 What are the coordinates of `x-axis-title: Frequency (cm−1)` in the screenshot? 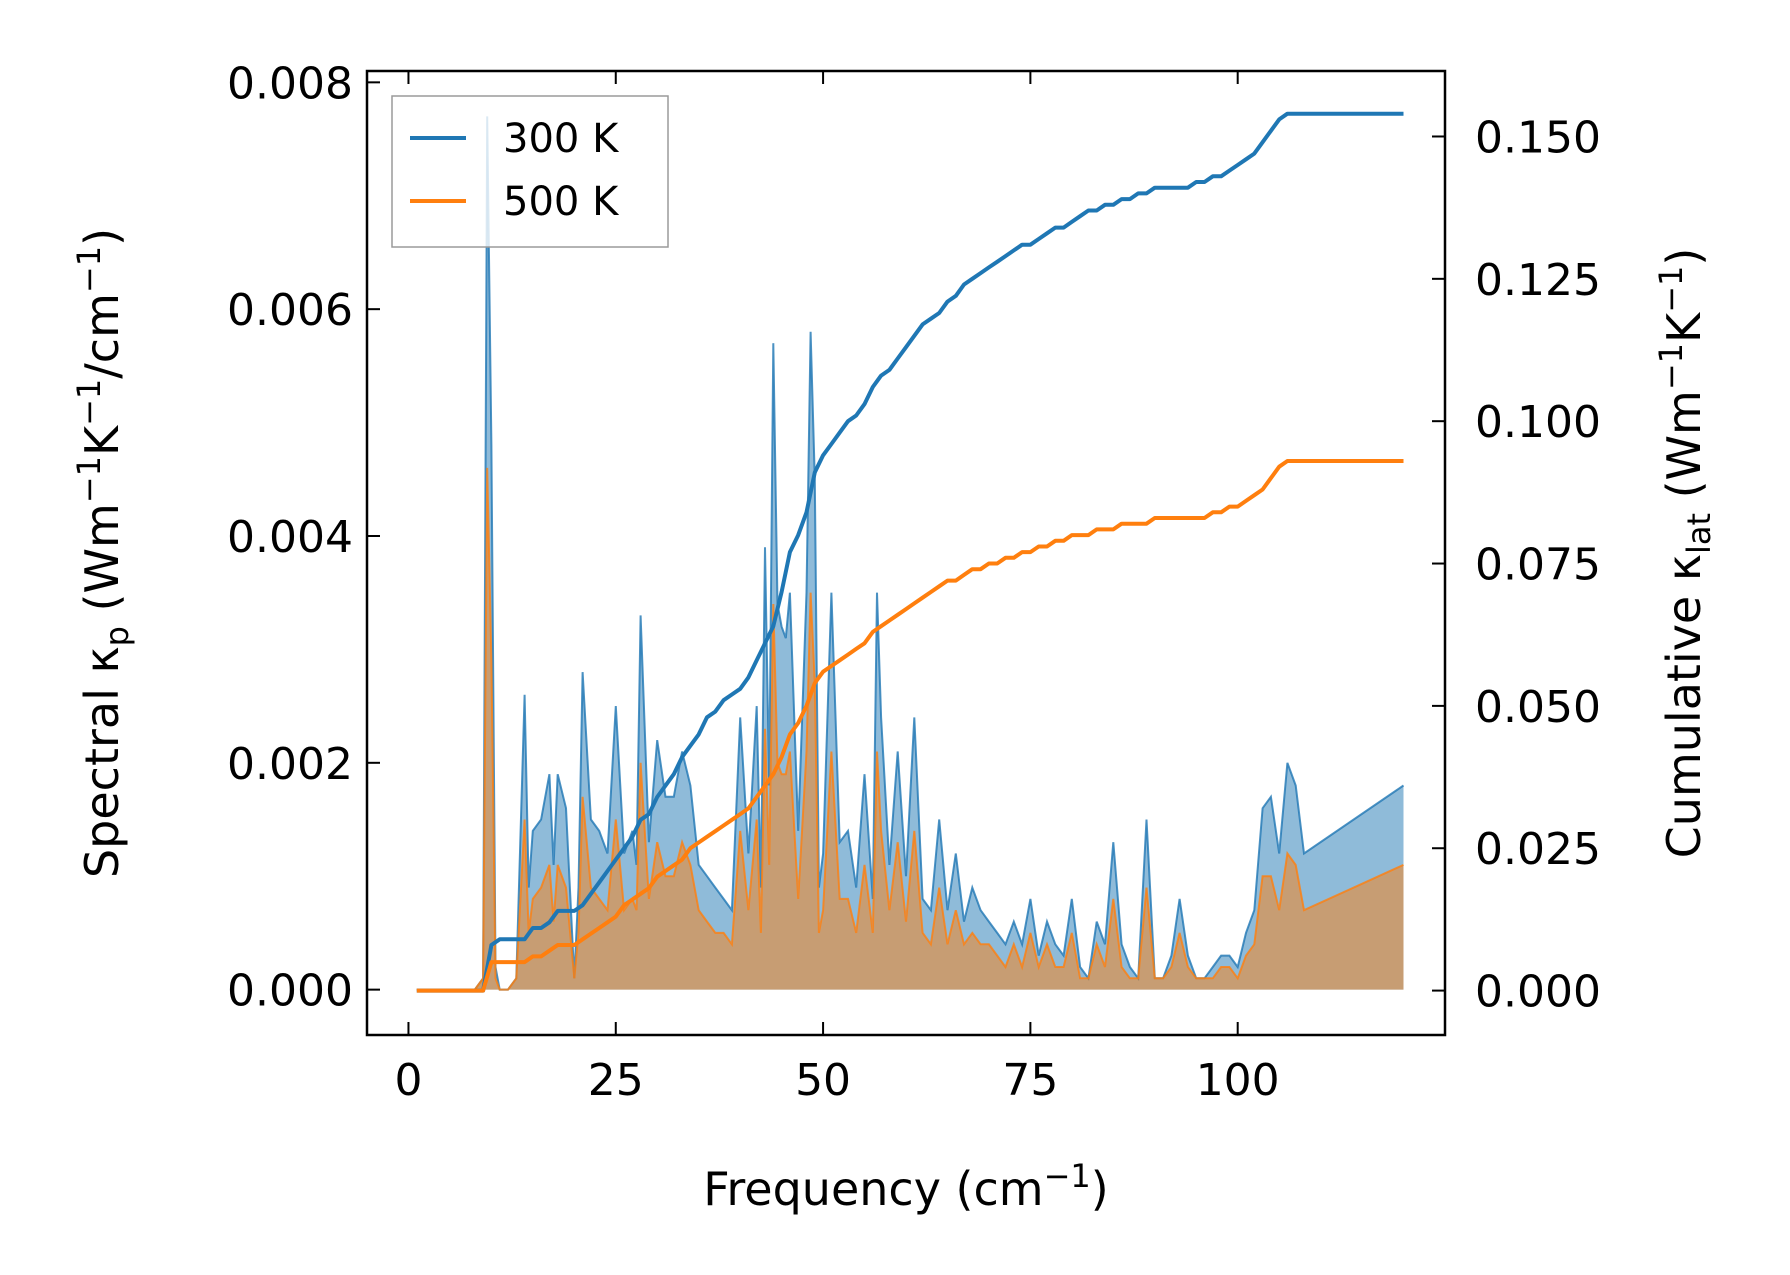 It's located at (905, 1186).